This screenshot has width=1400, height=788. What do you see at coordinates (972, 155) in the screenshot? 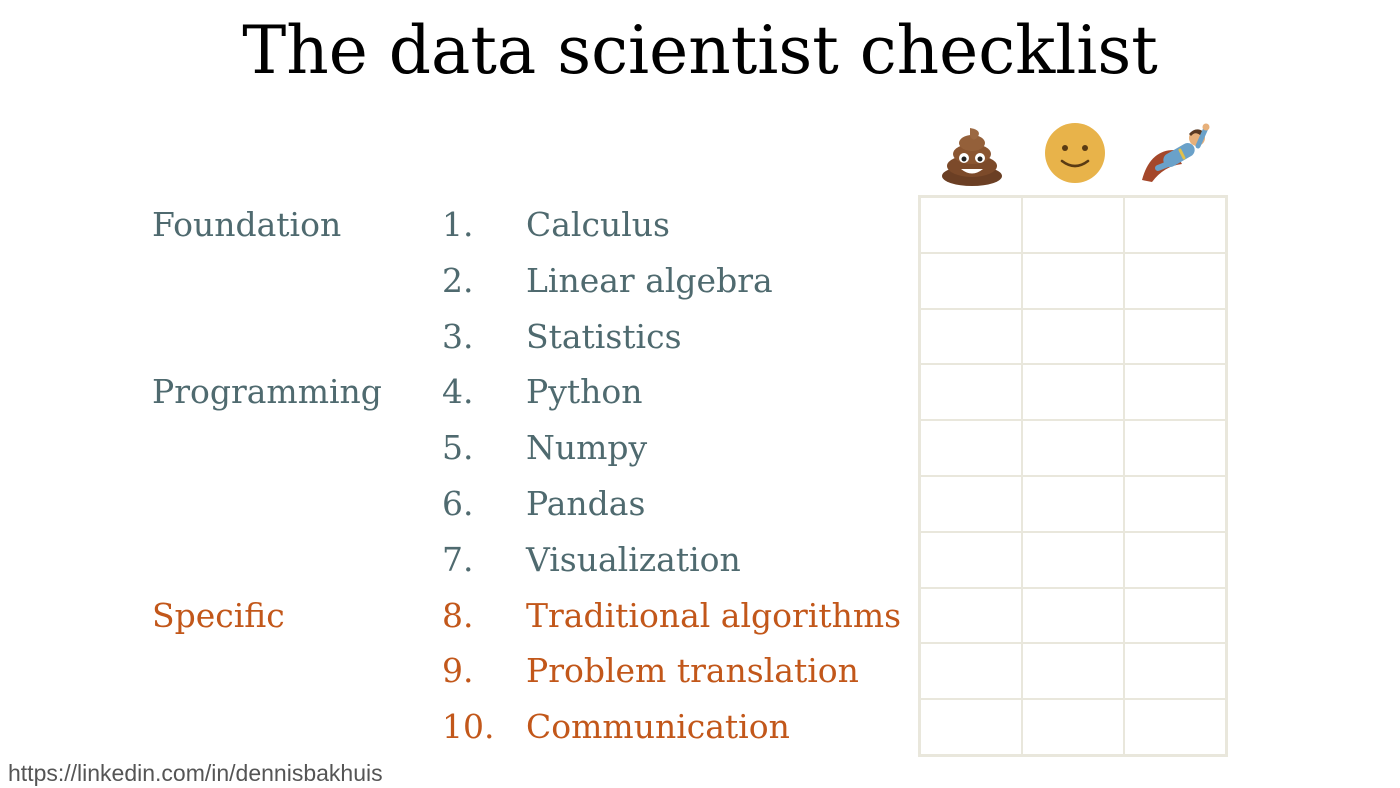
I see `poop-emoji-icon` at bounding box center [972, 155].